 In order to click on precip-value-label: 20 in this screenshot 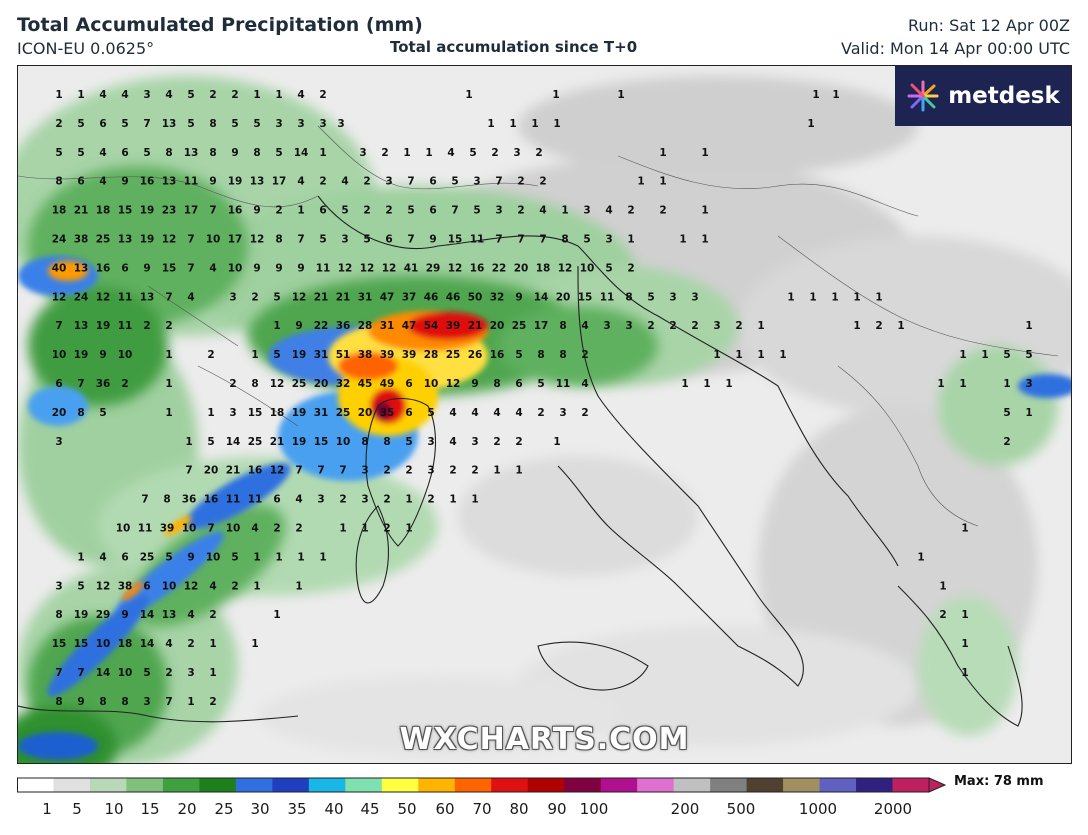, I will do `click(497, 326)`.